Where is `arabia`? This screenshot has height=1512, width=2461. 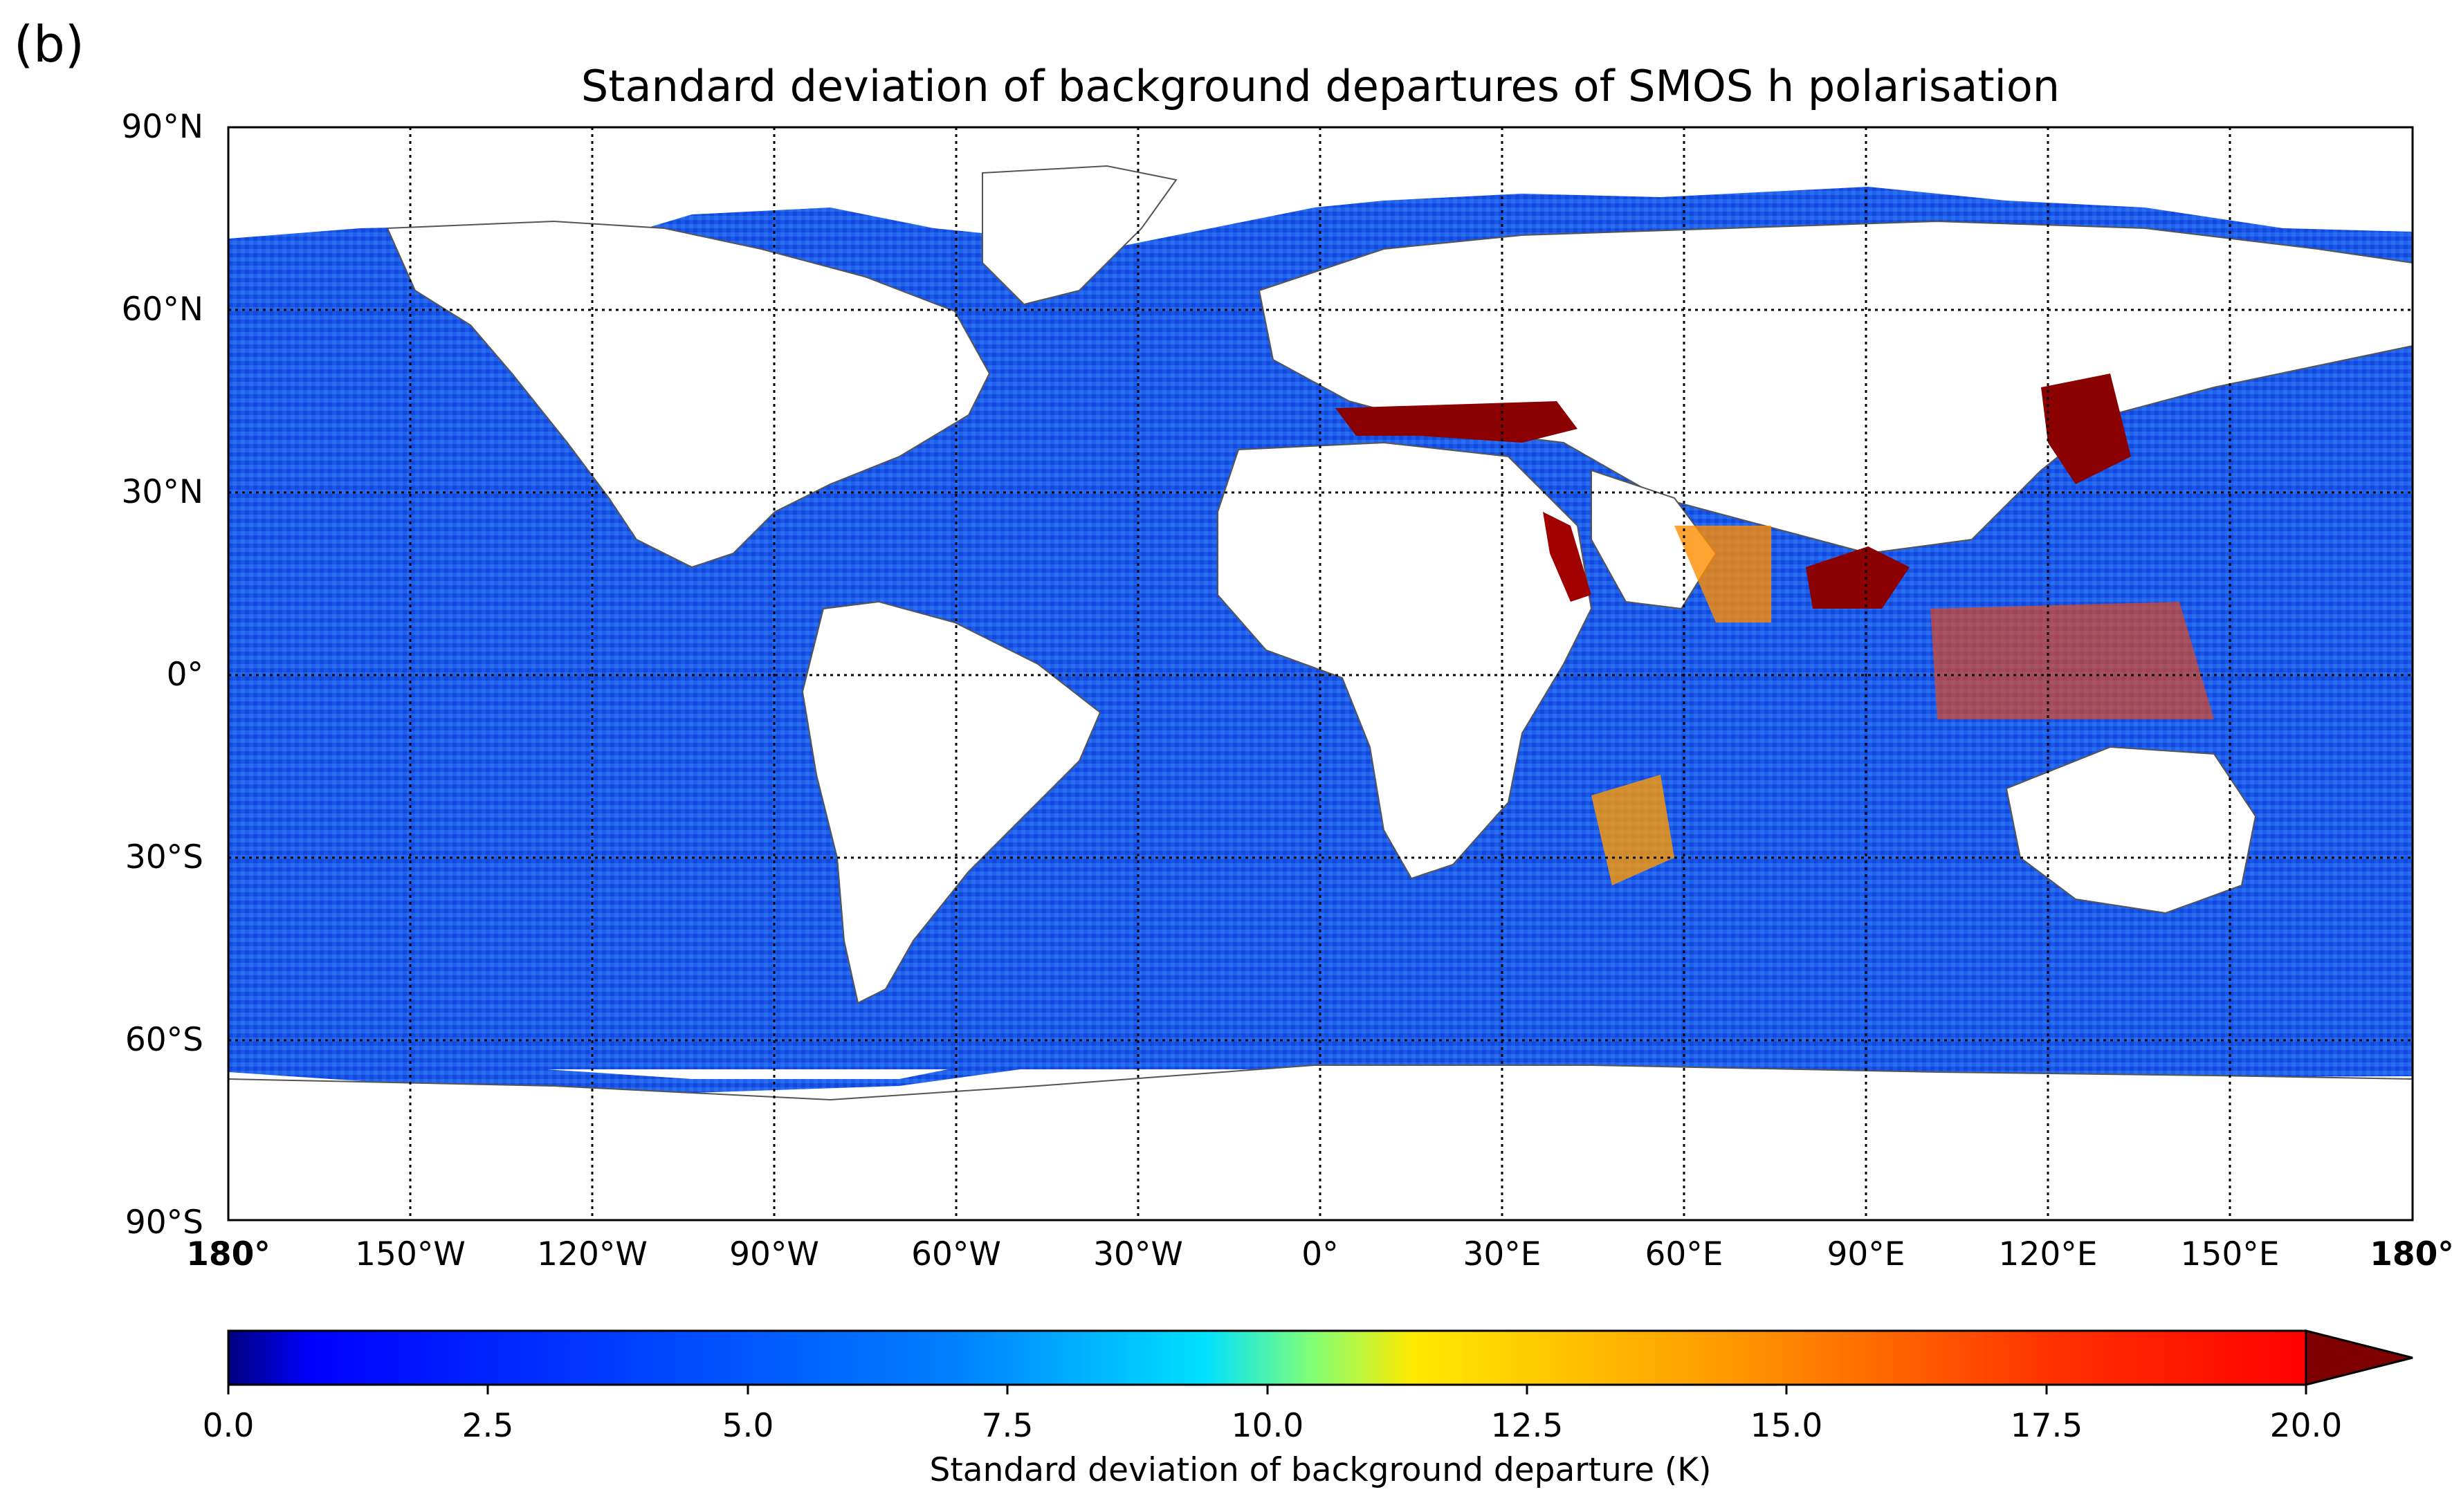
arabia is located at coordinates (1654, 539).